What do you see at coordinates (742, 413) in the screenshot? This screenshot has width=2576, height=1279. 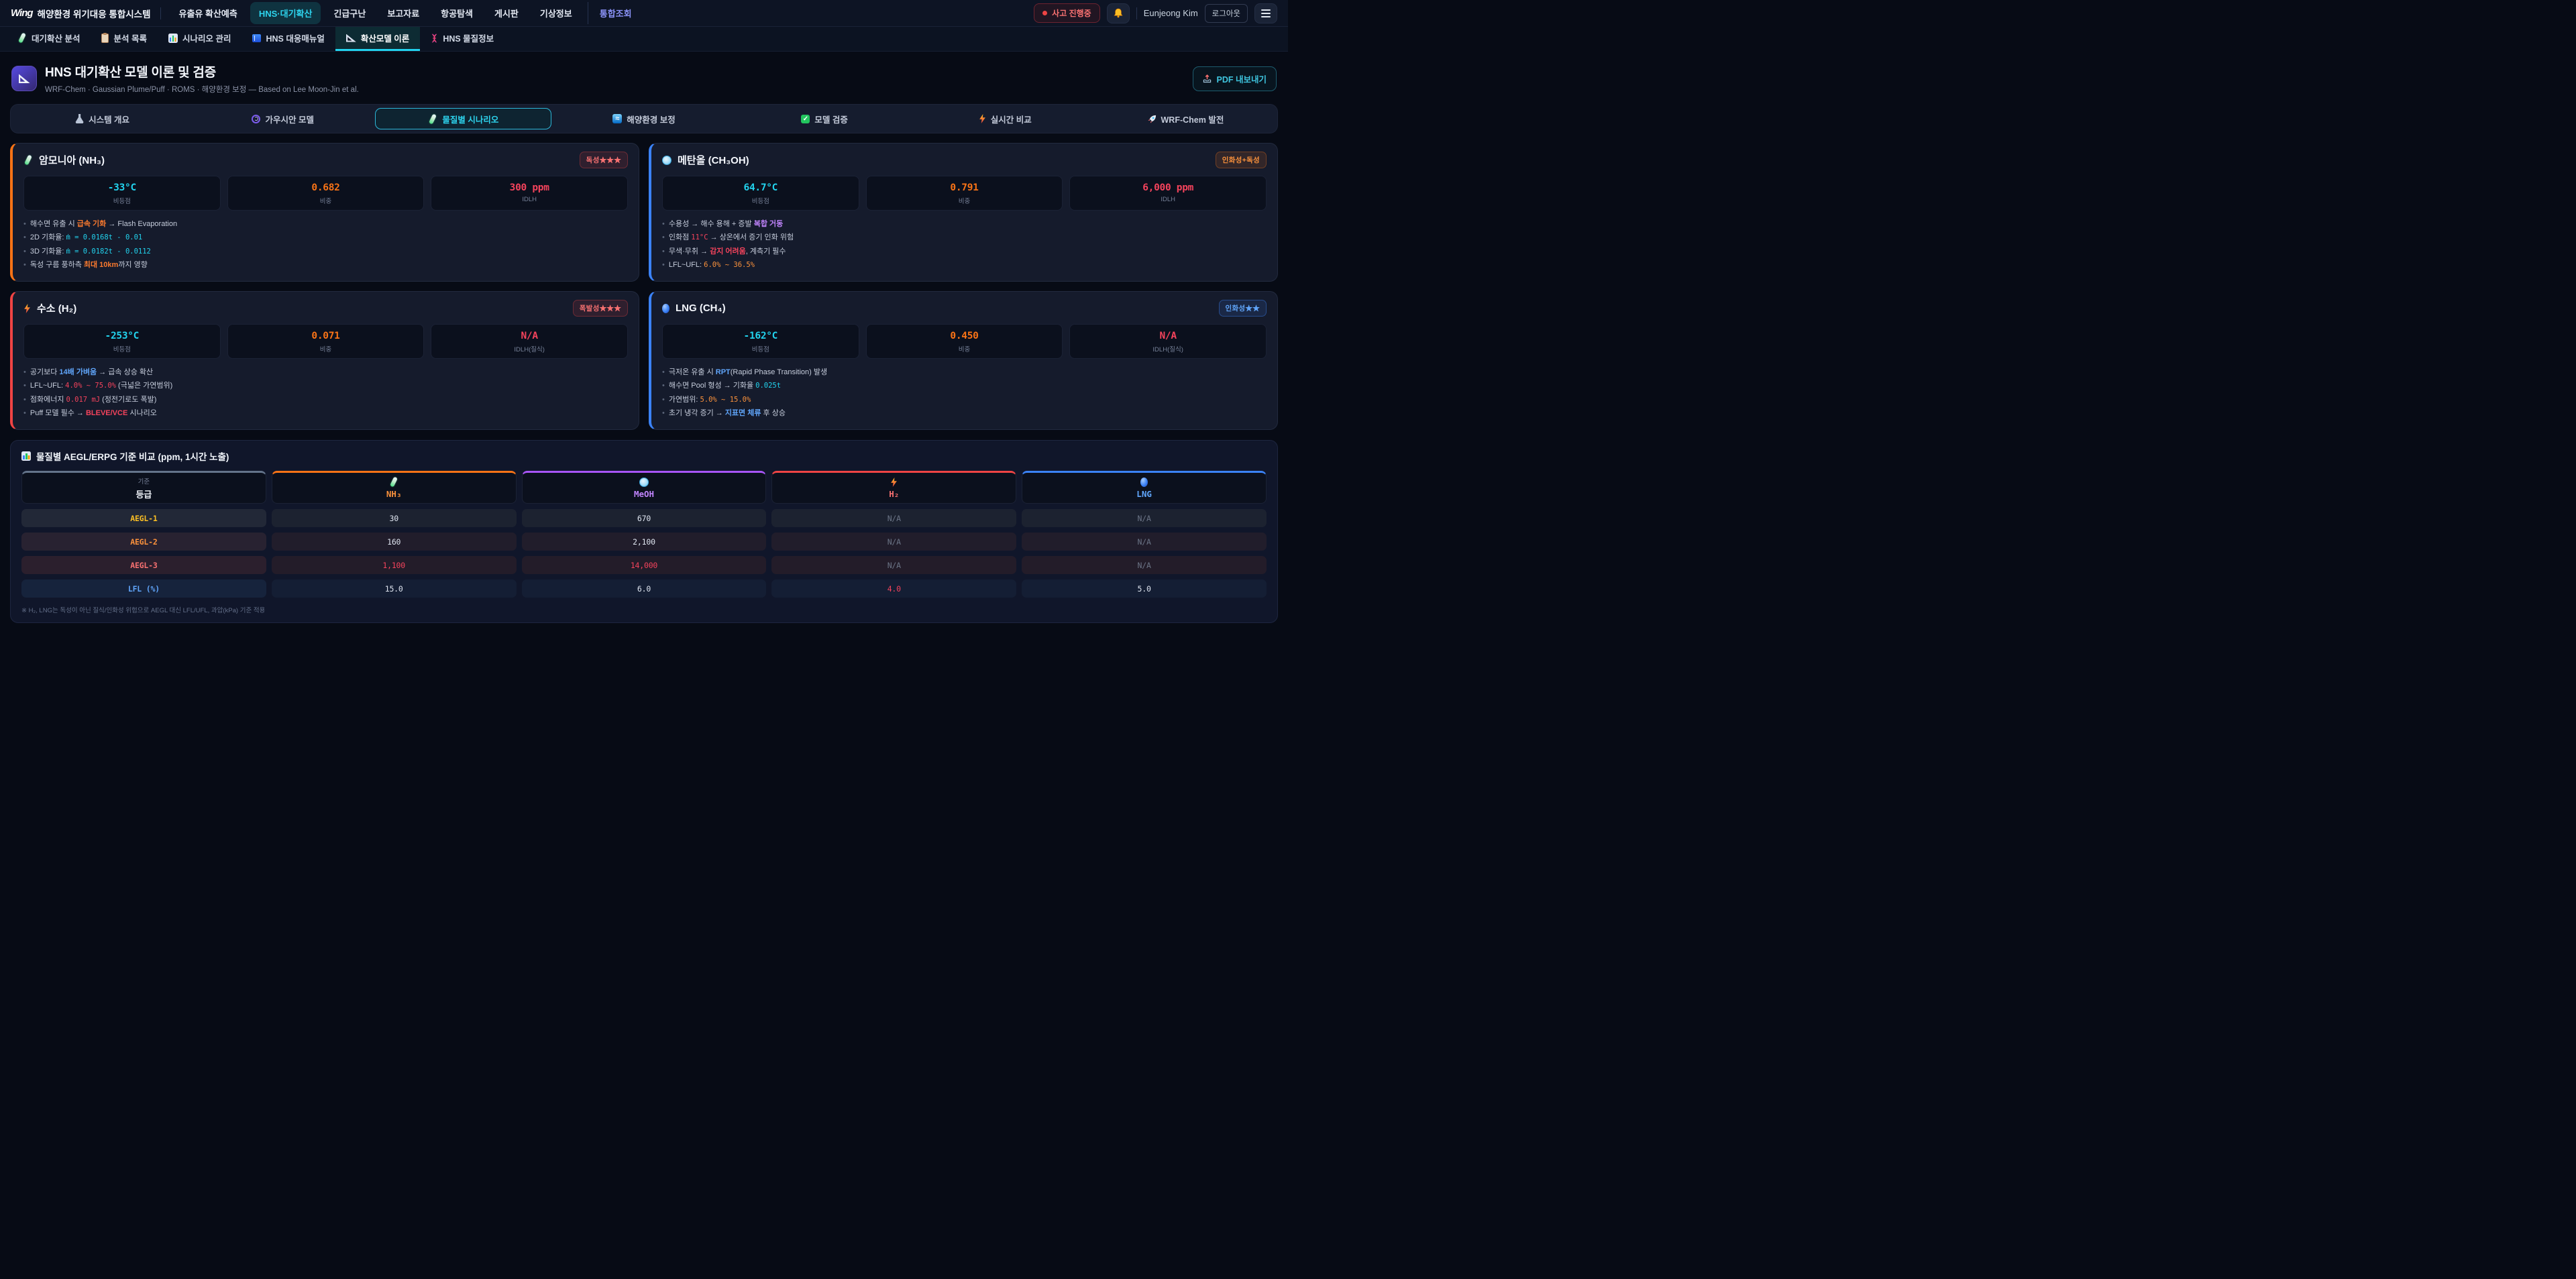 I see `text-segment: 지표면 체류` at bounding box center [742, 413].